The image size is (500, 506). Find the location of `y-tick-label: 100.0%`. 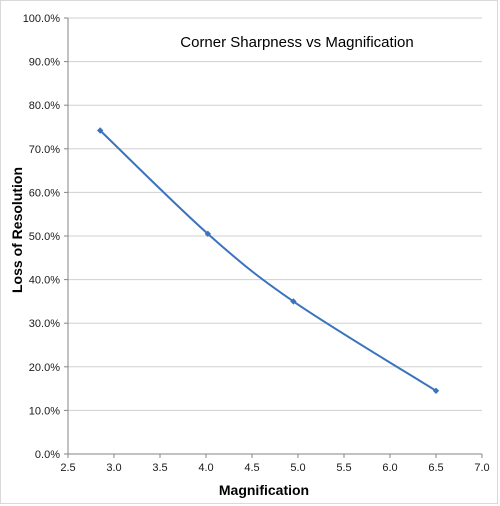

y-tick-label: 100.0% is located at coordinates (42, 19).